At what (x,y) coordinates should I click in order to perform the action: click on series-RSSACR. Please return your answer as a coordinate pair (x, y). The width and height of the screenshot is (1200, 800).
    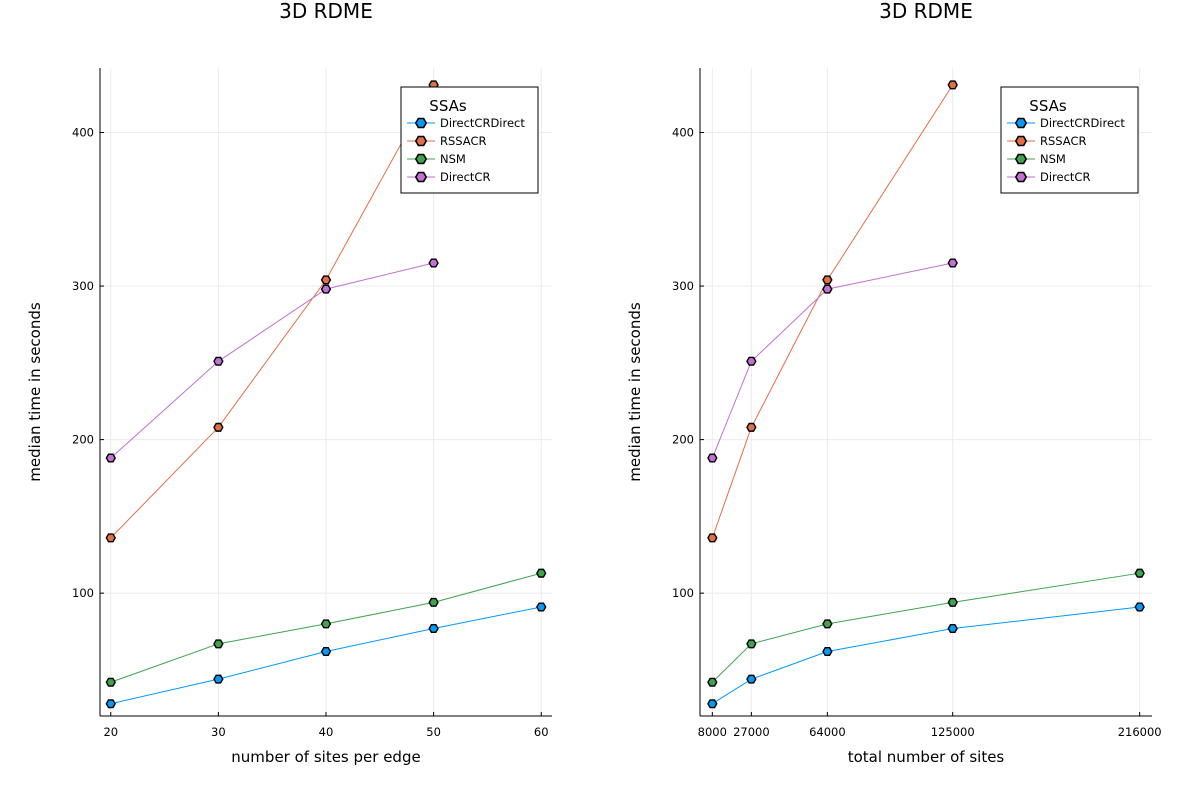
    Looking at the image, I should click on (832, 311).